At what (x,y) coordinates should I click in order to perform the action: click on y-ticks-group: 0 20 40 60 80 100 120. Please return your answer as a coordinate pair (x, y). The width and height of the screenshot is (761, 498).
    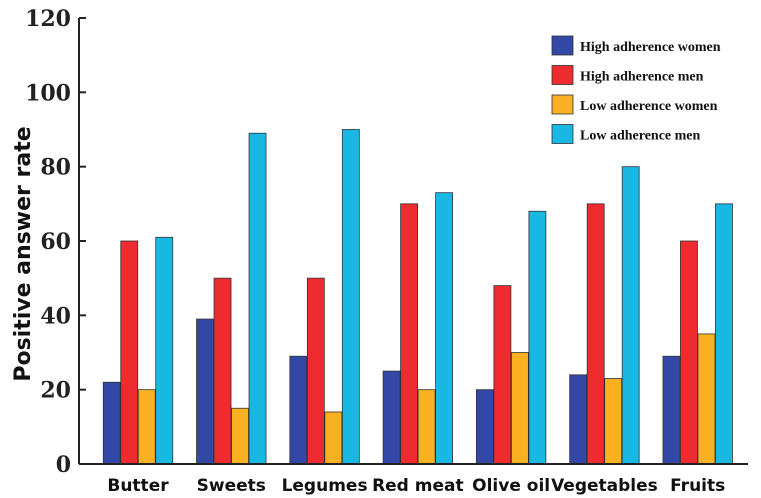
    Looking at the image, I should click on (55, 242).